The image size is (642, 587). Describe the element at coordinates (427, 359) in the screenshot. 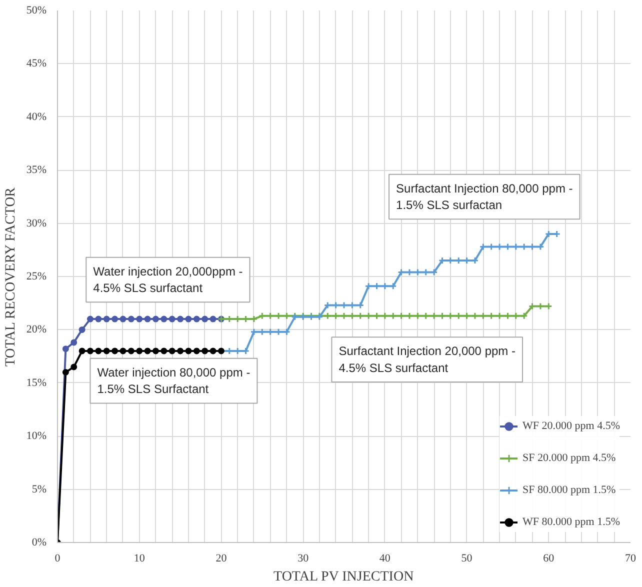

I see `annotation: Surfactant Injection 20,000 ppm - 4.5% SLS surfactant` at that location.